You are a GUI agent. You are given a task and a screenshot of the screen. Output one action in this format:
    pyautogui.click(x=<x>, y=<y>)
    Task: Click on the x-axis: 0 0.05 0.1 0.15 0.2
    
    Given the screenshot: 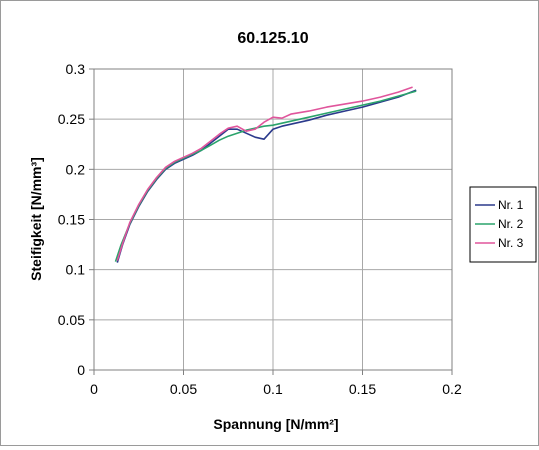 What is the action you would take?
    pyautogui.click(x=276, y=383)
    